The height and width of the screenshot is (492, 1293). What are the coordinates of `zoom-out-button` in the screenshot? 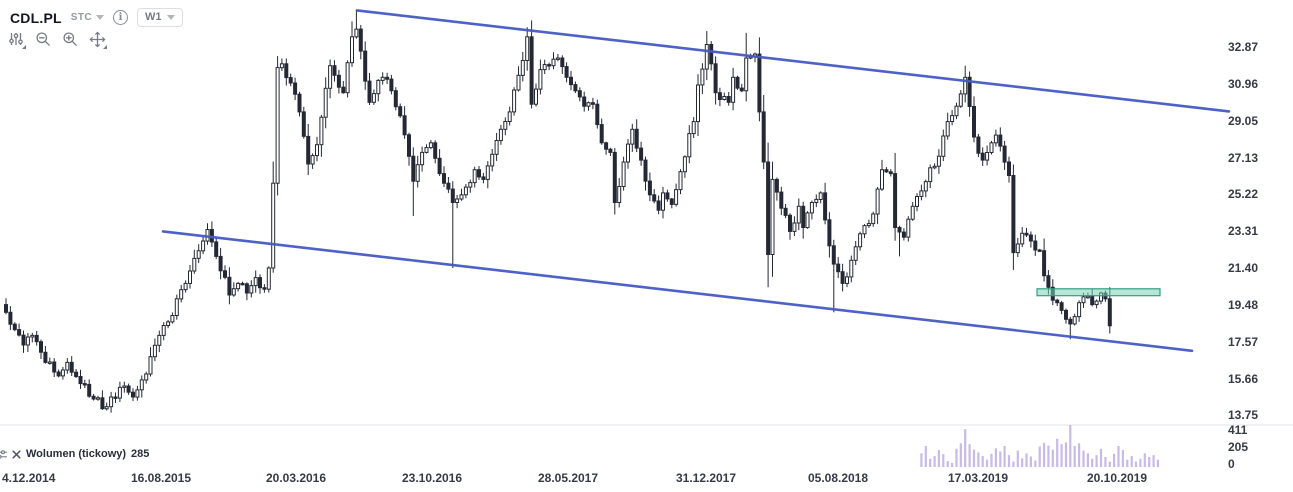 It's located at (43, 39).